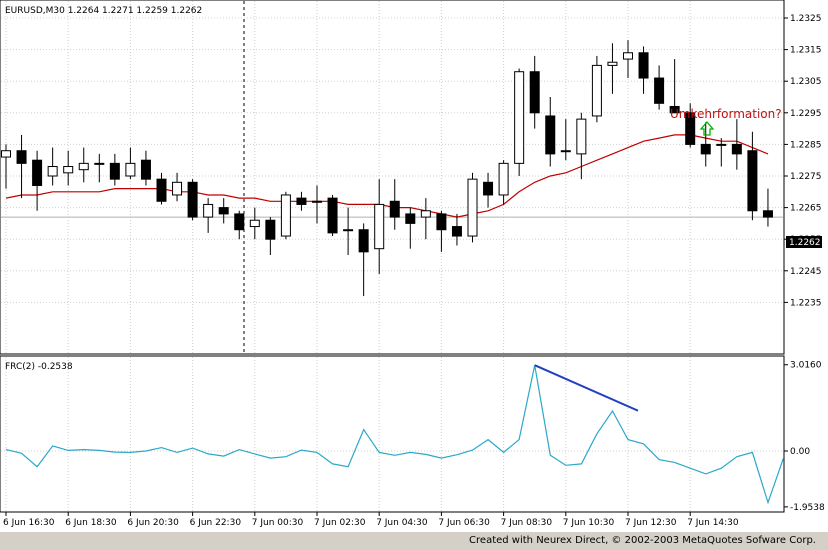  I want to click on current-price-box, so click(804, 242).